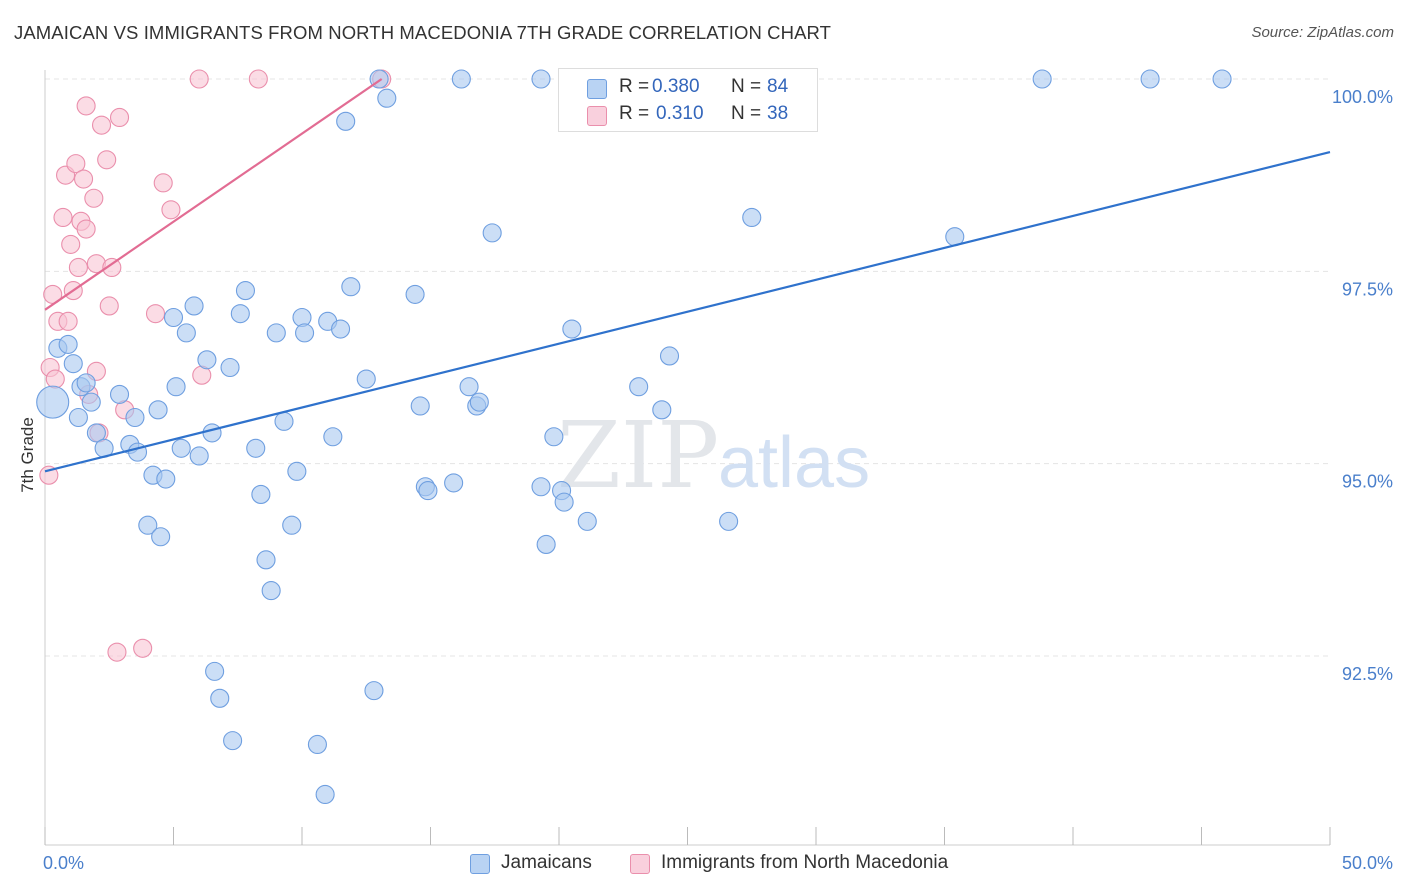 Image resolution: width=1406 pixels, height=892 pixels. What do you see at coordinates (480, 864) in the screenshot?
I see `bottom-legend-swatch-jamaicans` at bounding box center [480, 864].